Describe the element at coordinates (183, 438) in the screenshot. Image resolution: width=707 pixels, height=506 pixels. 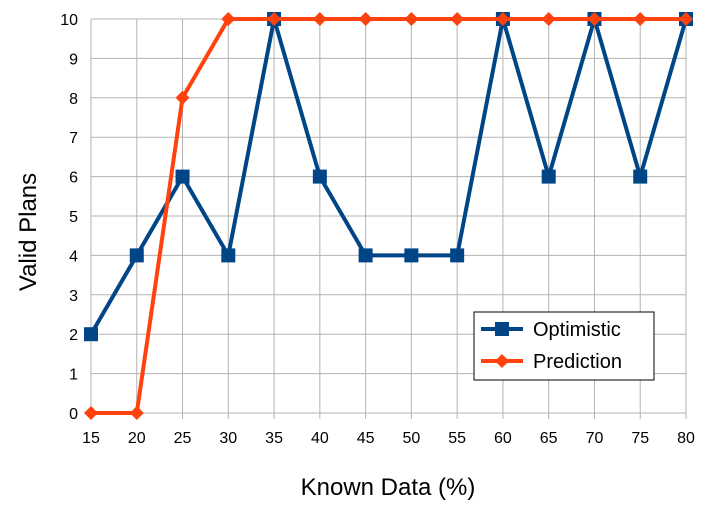
I see `x-tick-label: 25` at that location.